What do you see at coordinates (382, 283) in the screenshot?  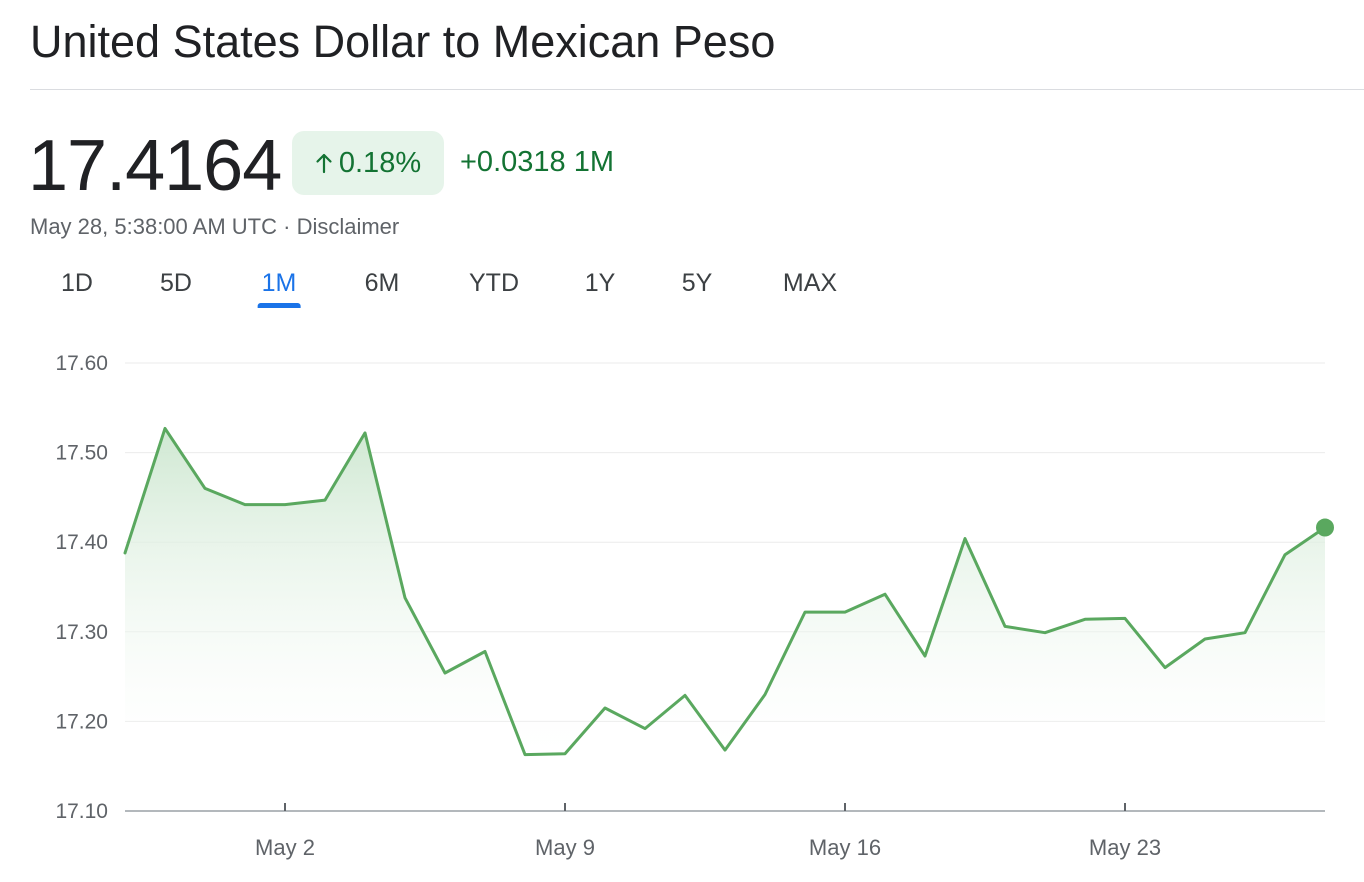 I see `tab-6m: 6M` at bounding box center [382, 283].